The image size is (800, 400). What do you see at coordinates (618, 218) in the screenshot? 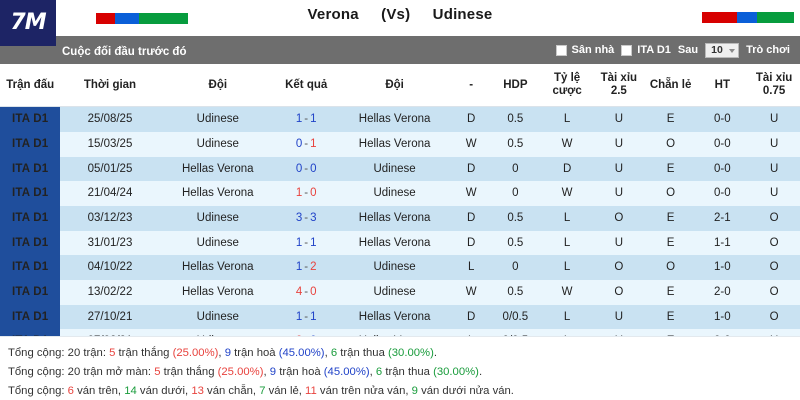
I see `cell-over-under-25: O` at bounding box center [618, 218].